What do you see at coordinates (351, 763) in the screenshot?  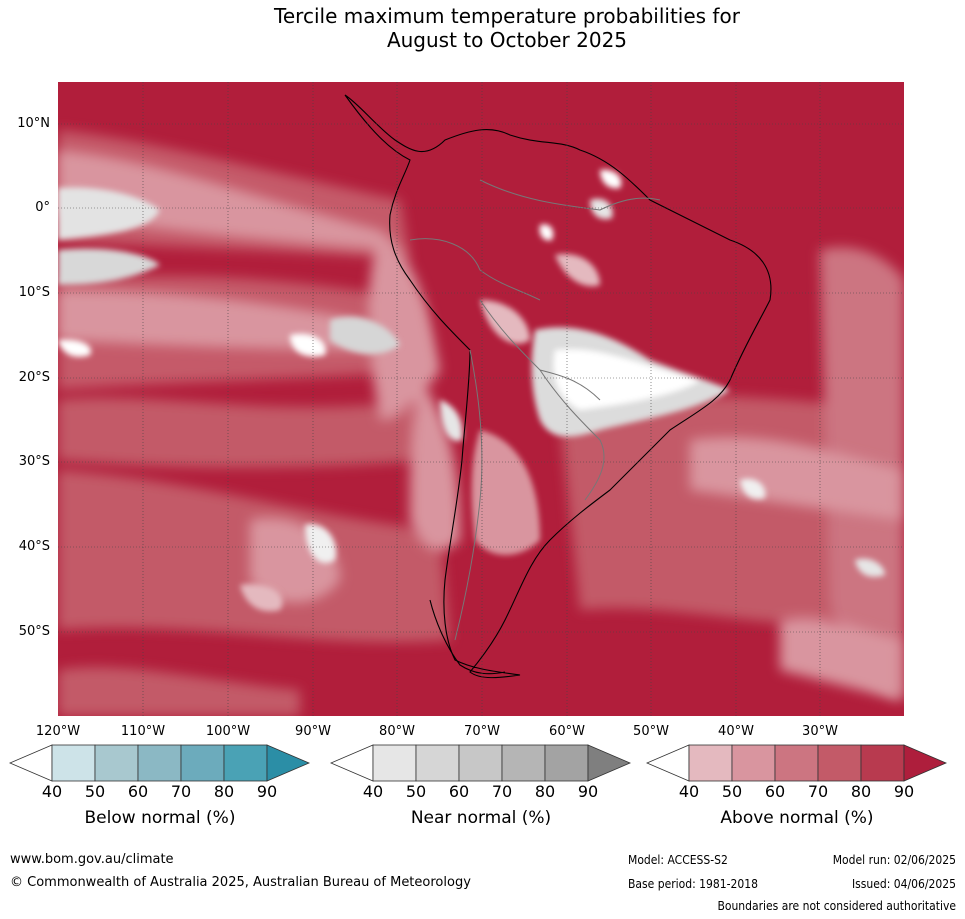 I see `colorbar-near-low-extend` at bounding box center [351, 763].